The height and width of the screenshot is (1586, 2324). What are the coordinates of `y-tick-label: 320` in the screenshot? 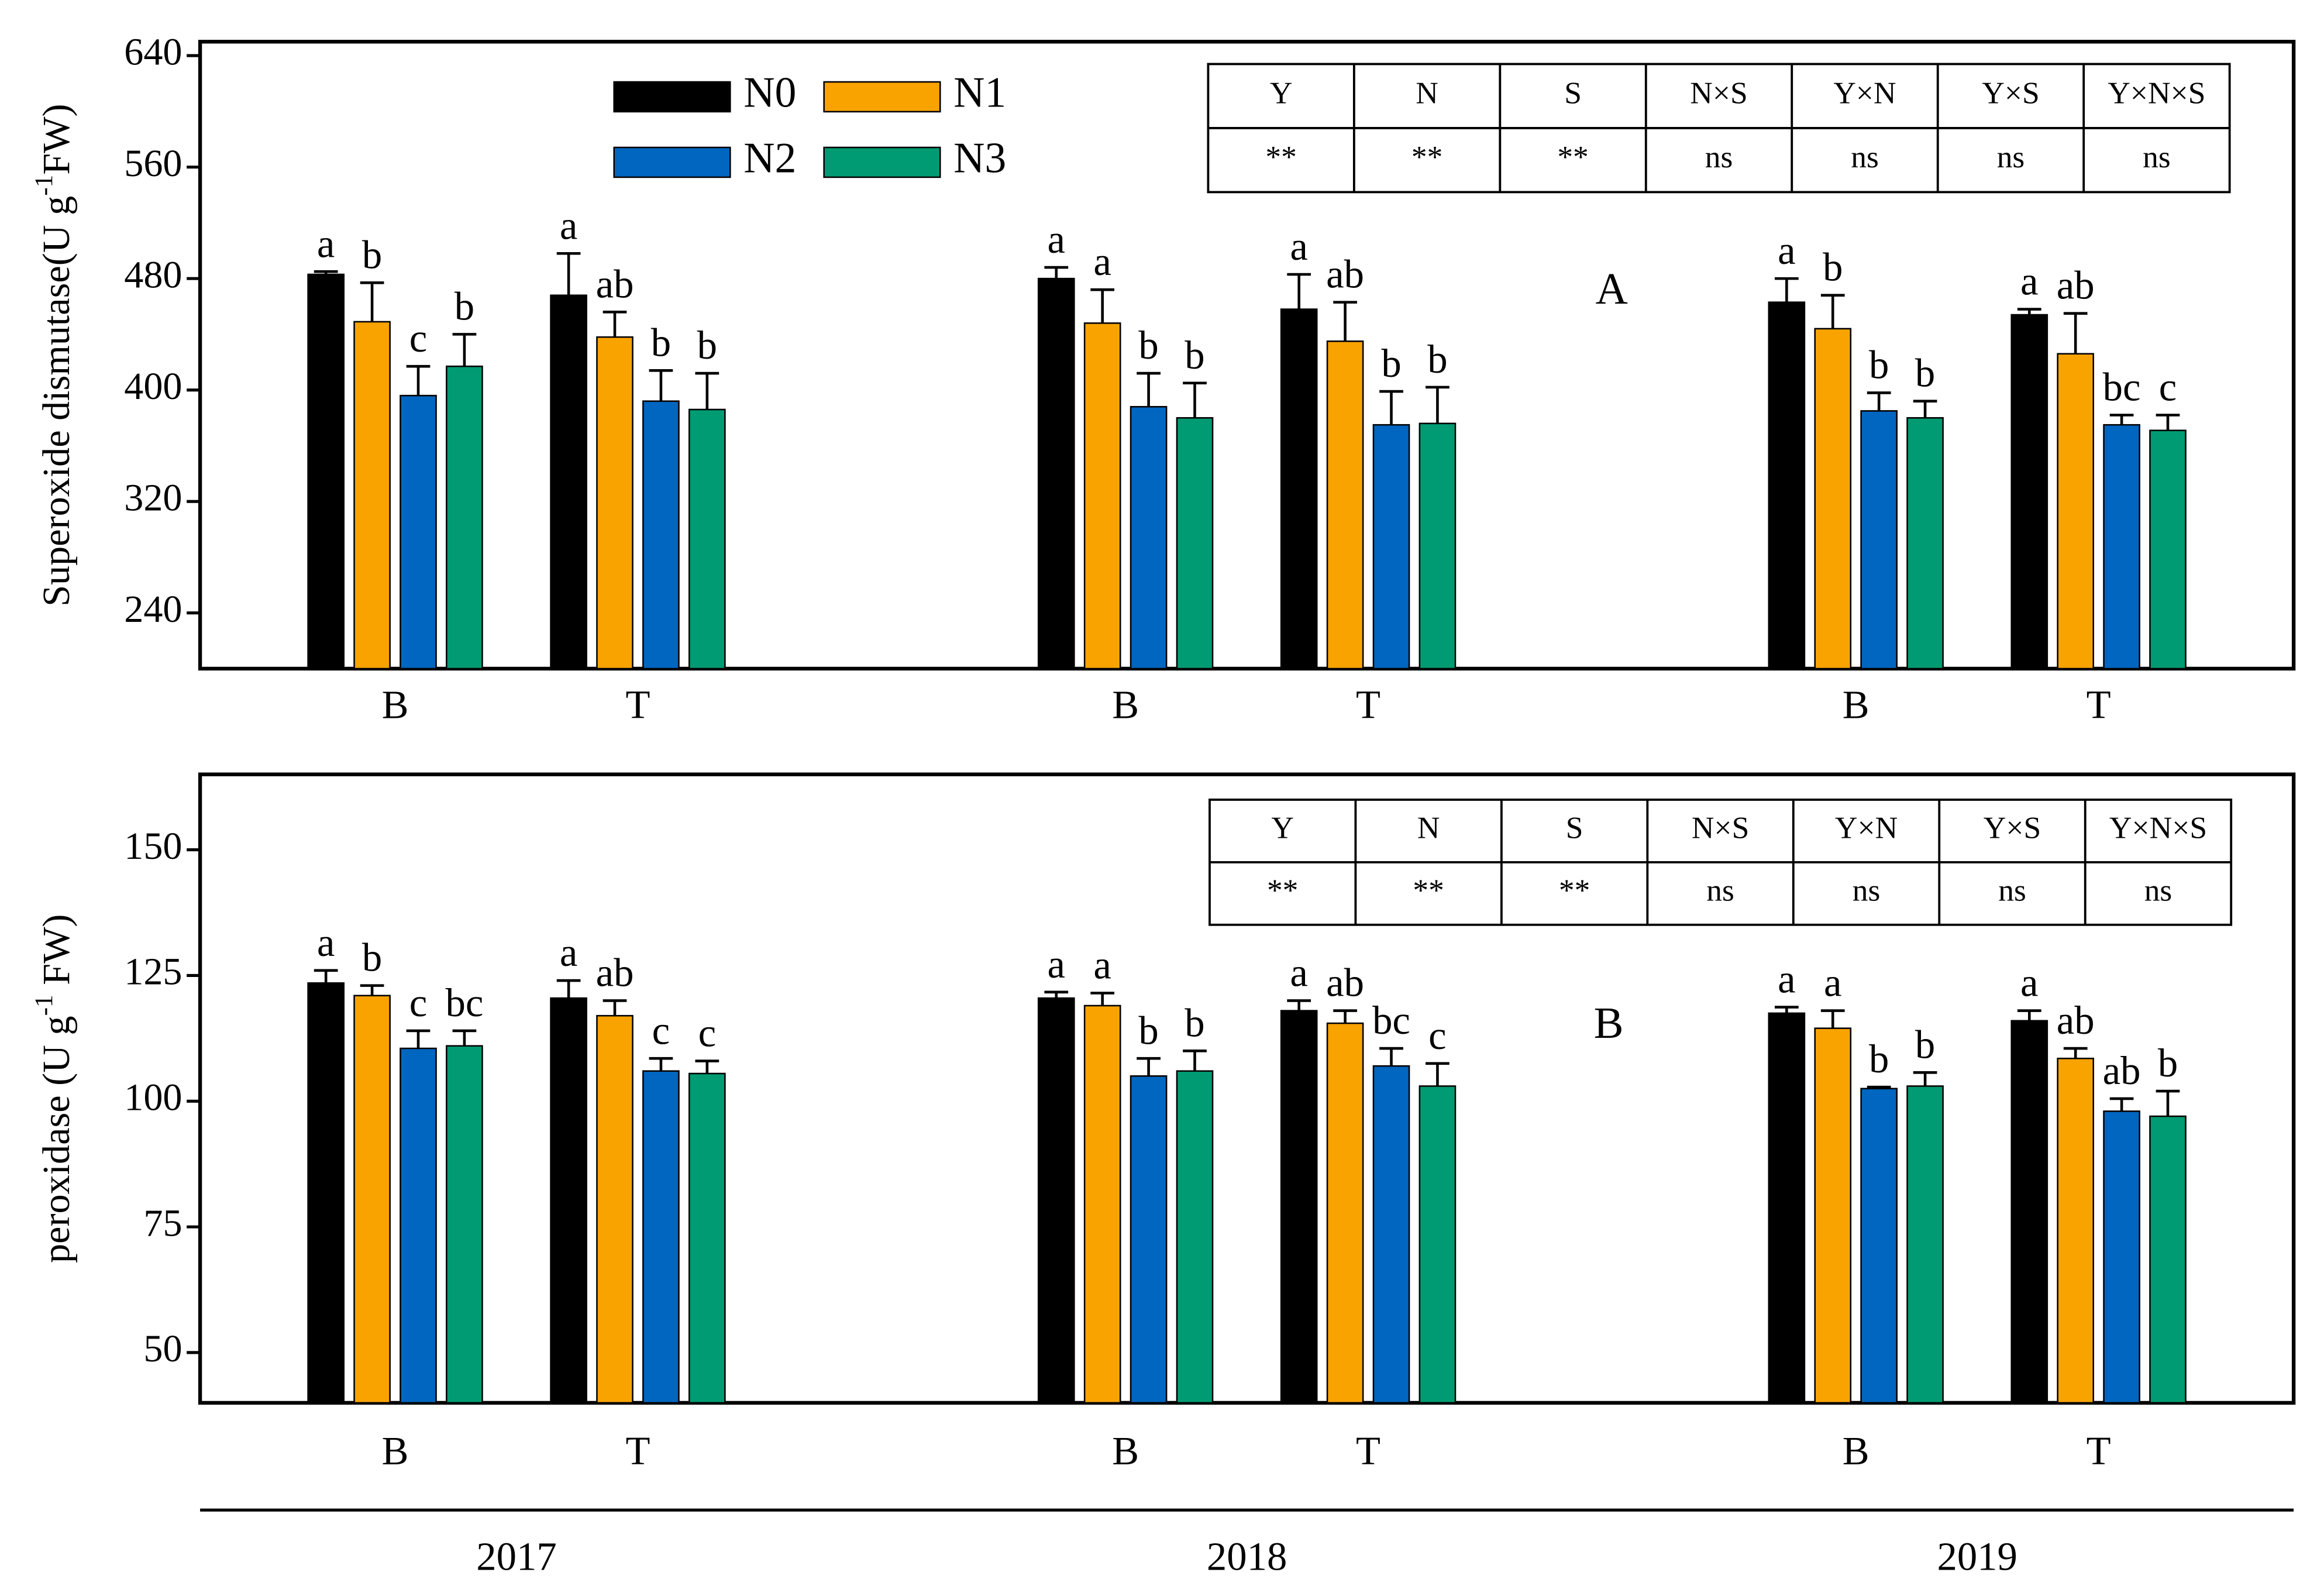 It's located at (153, 497).